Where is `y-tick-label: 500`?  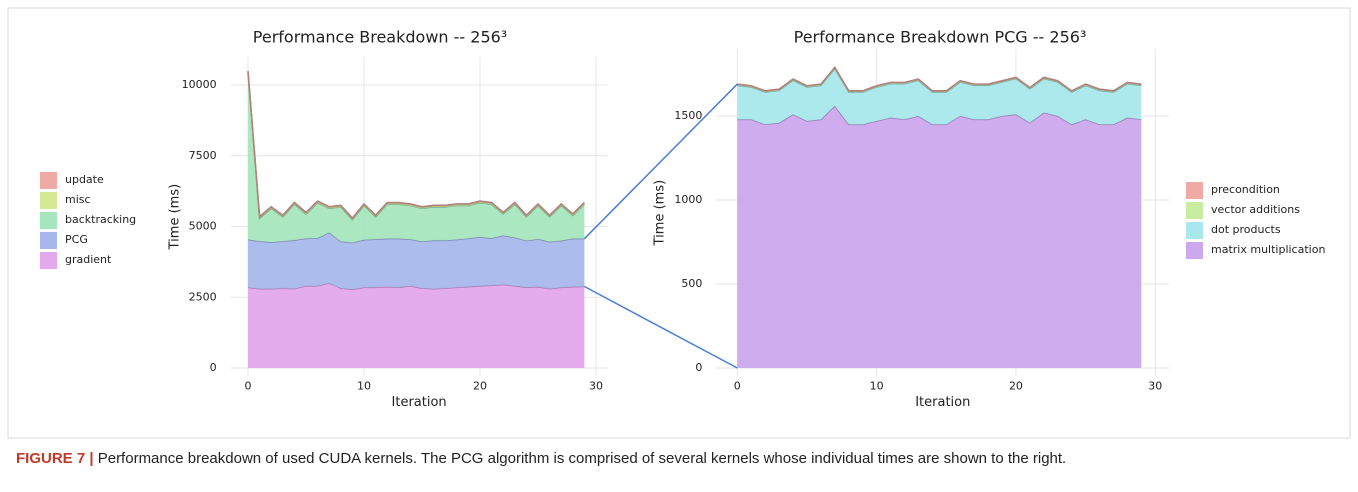
y-tick-label: 500 is located at coordinates (691, 283).